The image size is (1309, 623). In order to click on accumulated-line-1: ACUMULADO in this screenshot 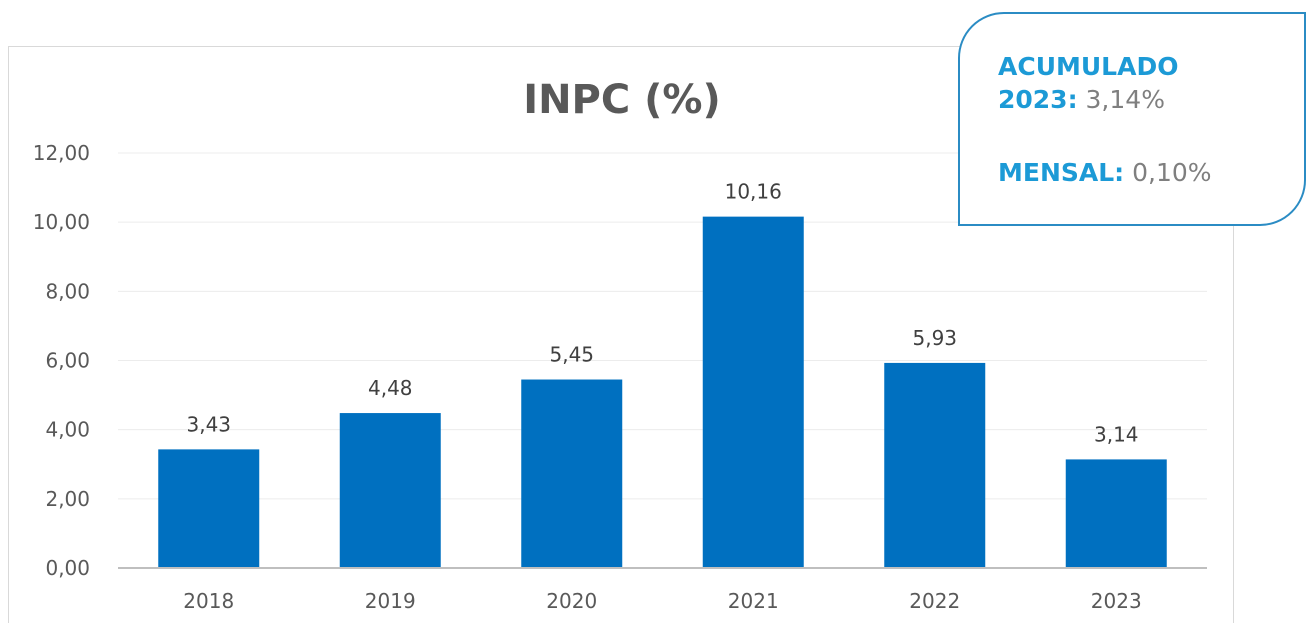, I will do `click(1151, 66)`.